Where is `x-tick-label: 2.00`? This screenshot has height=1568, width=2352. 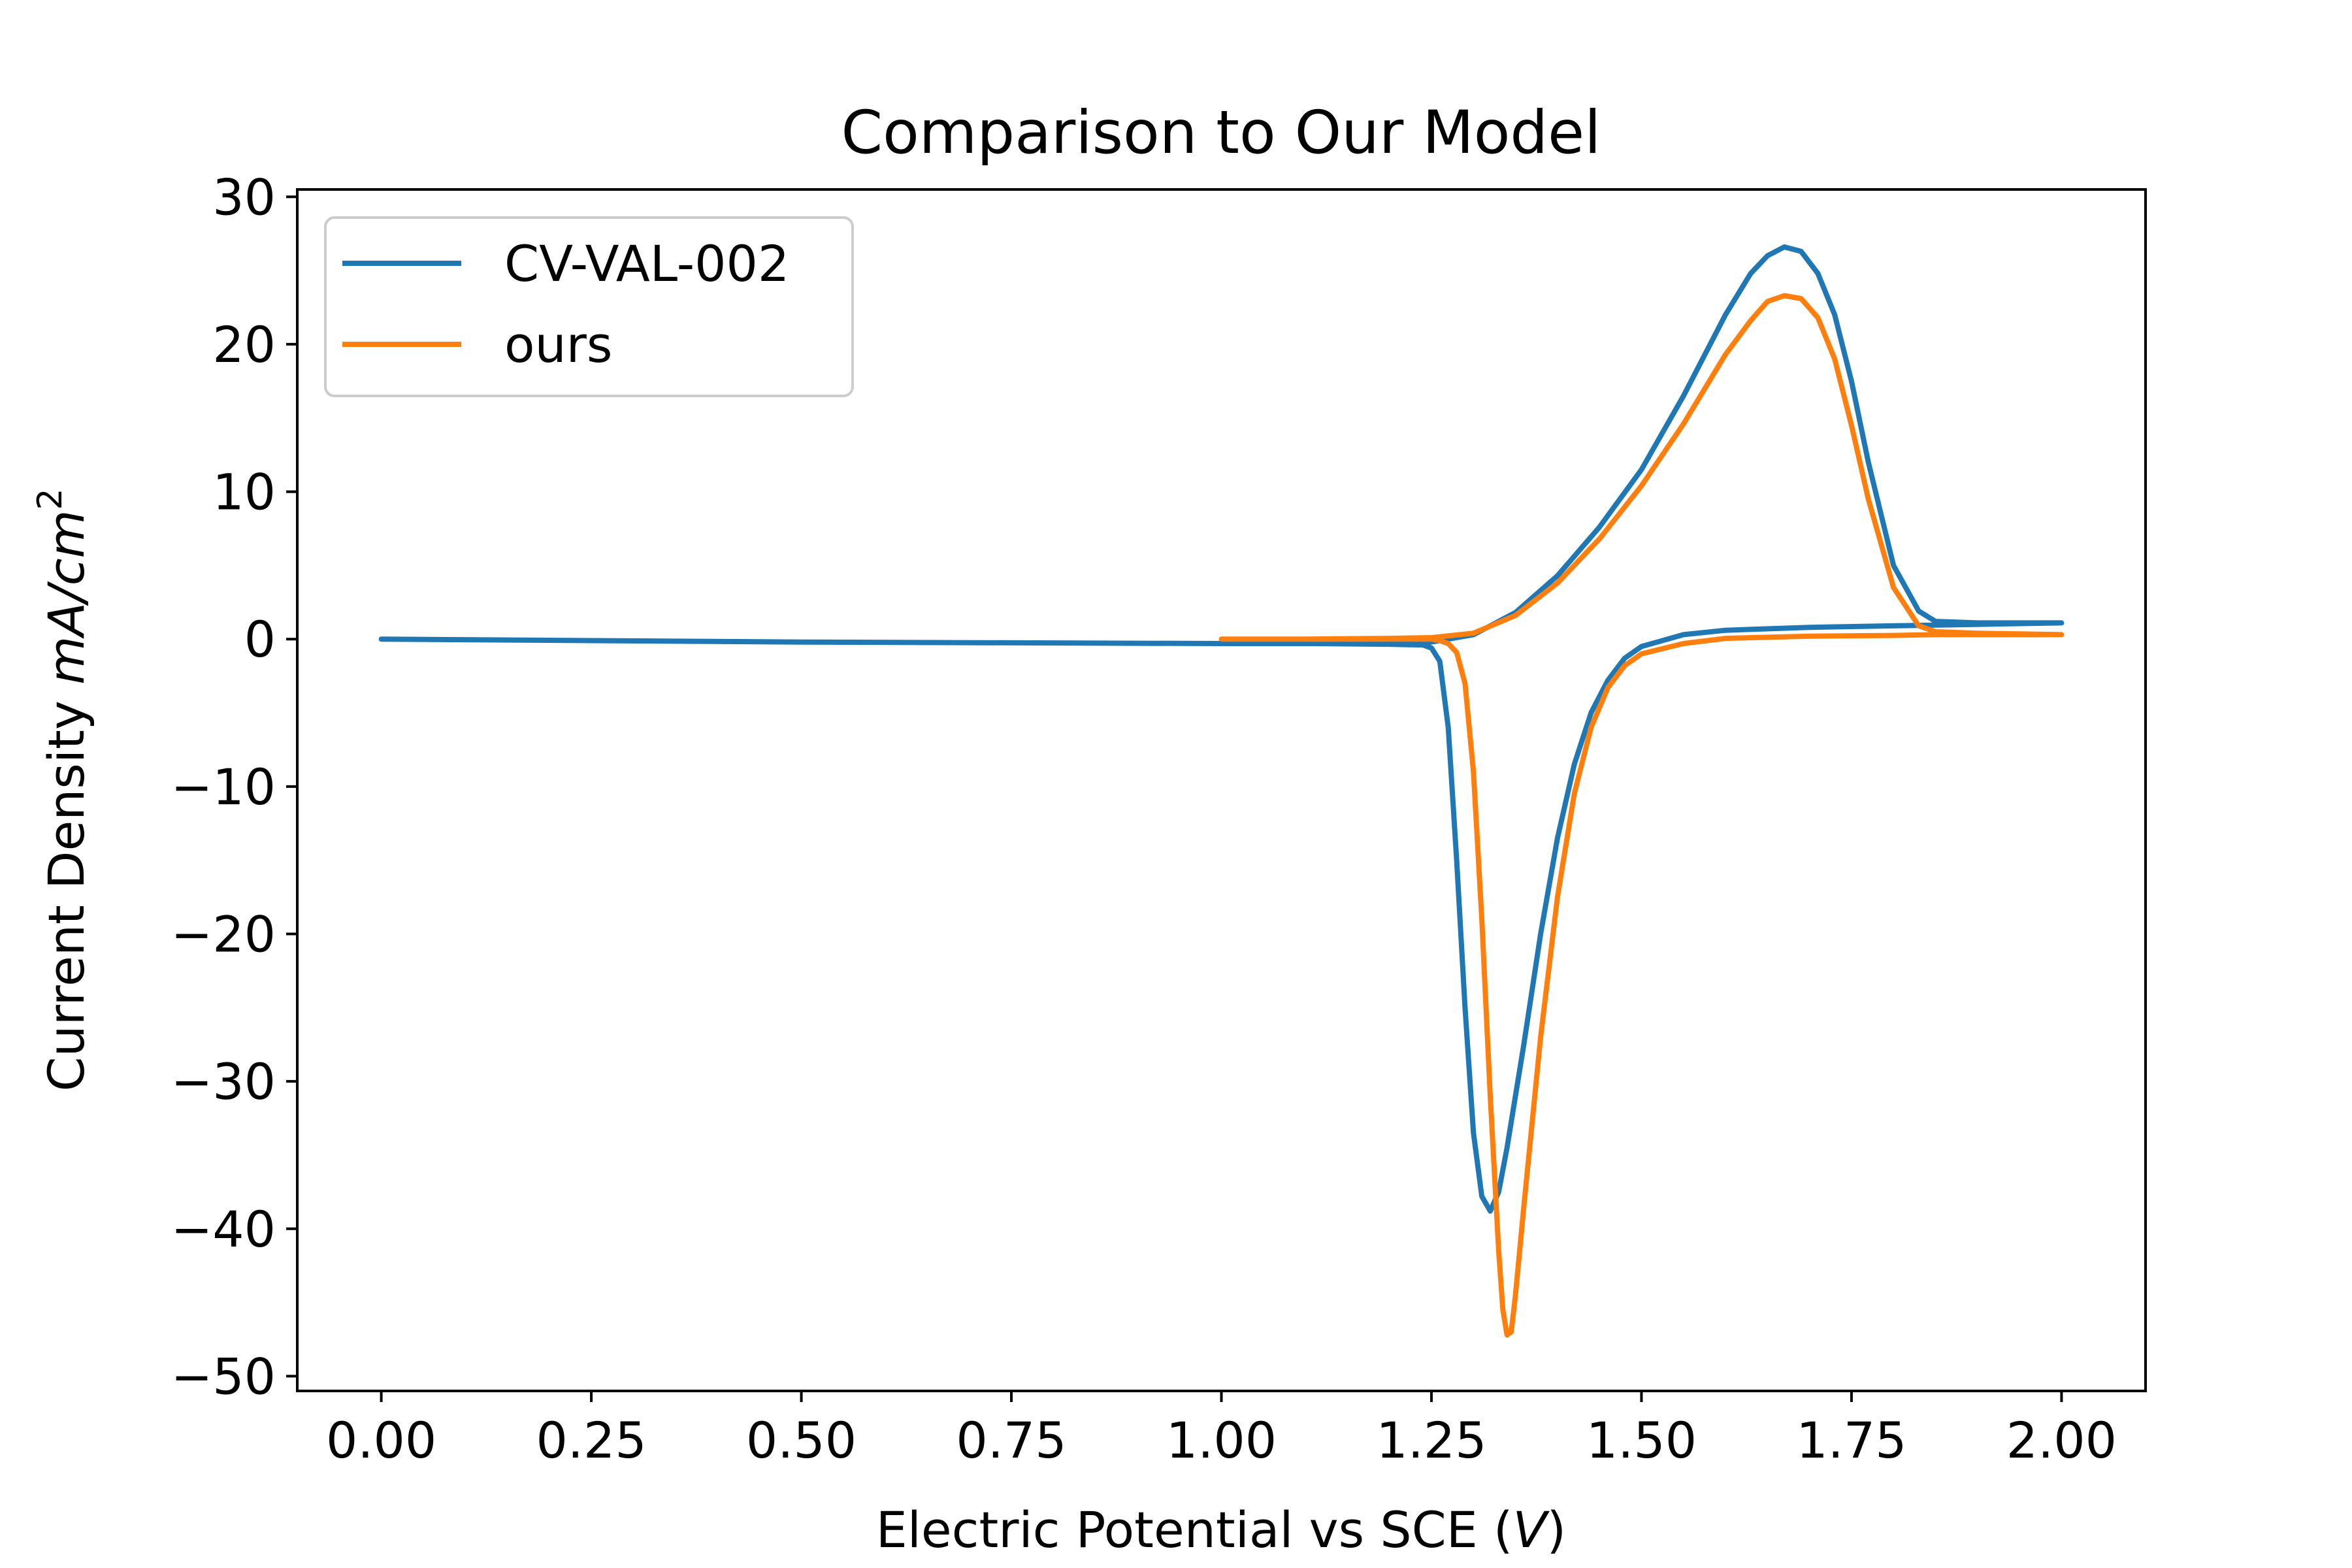 x-tick-label: 2.00 is located at coordinates (2061, 1440).